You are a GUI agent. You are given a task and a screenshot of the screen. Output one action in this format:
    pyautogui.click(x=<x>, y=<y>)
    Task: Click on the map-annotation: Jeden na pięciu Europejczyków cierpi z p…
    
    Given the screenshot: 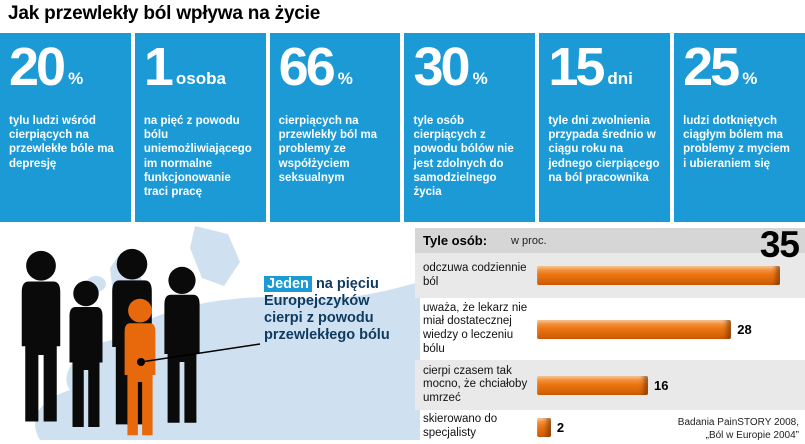 What is the action you would take?
    pyautogui.click(x=338, y=310)
    